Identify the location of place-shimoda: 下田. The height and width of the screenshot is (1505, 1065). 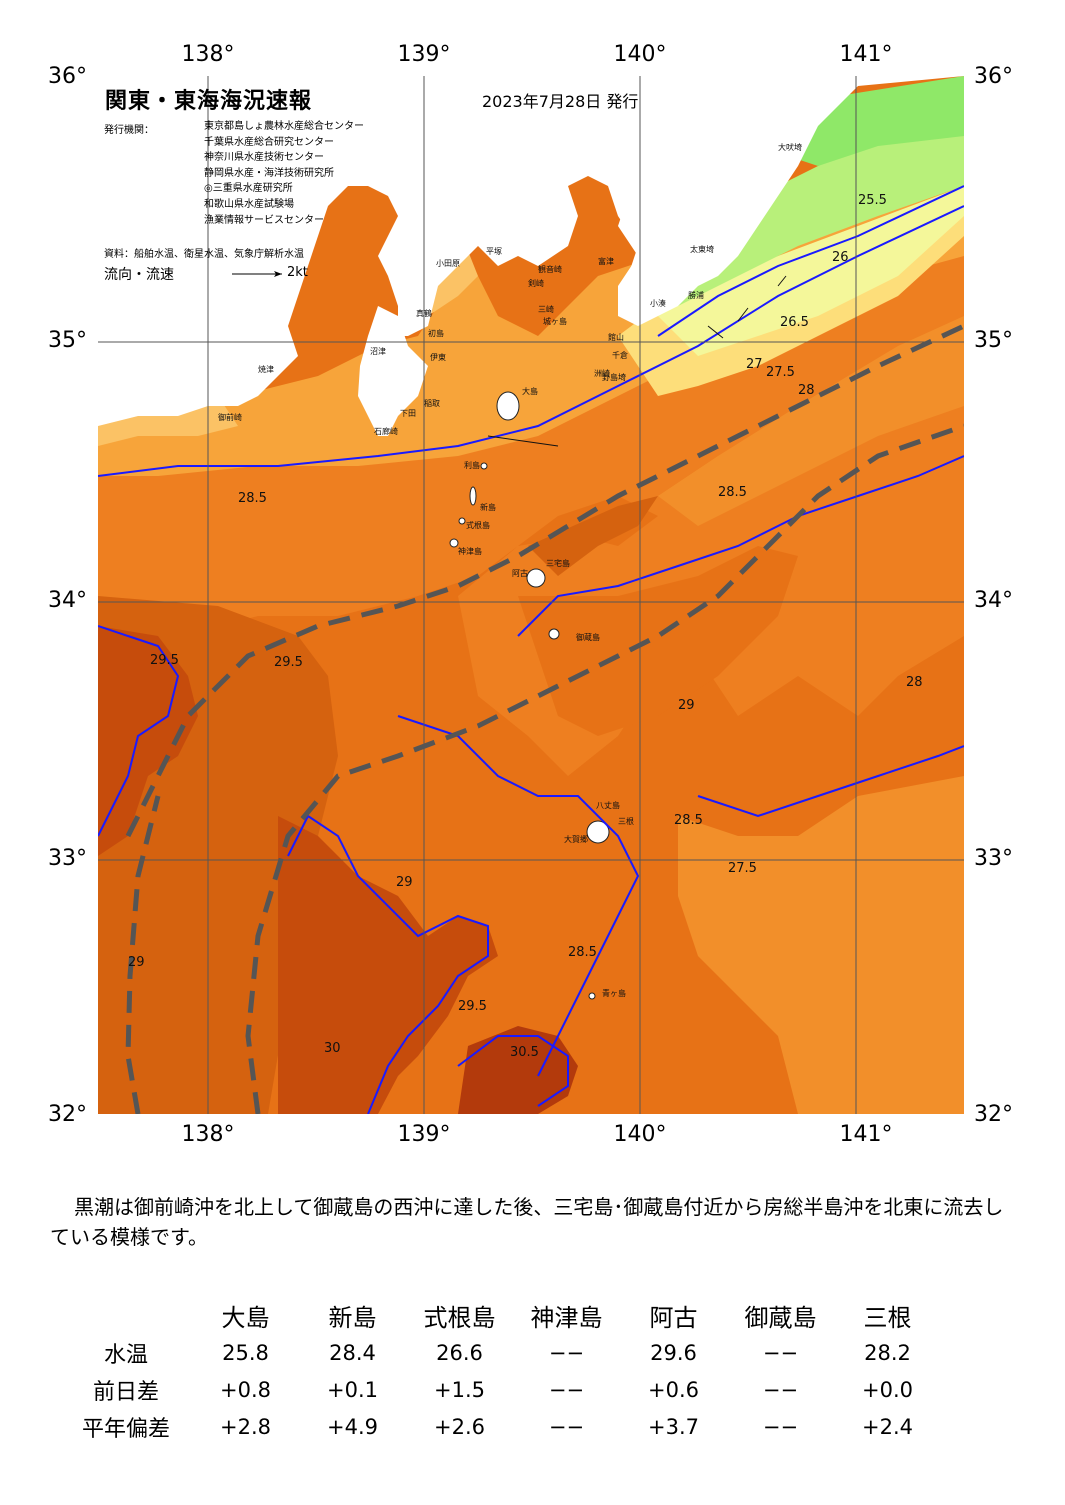
(408, 413).